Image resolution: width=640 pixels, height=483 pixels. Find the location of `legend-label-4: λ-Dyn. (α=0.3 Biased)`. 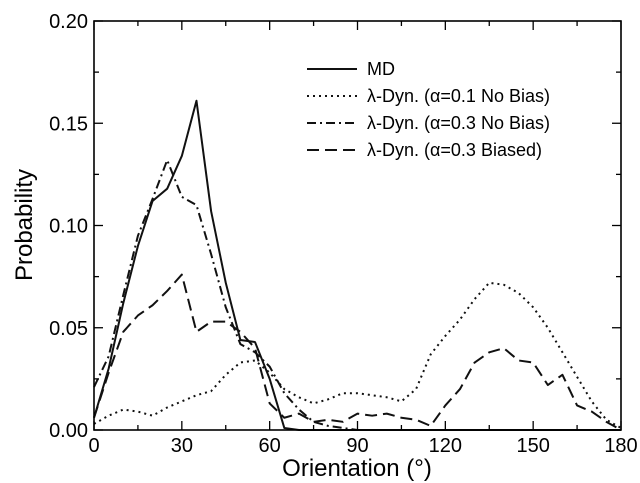

legend-label-4: λ-Dyn. (α=0.3 Biased) is located at coordinates (454, 150).